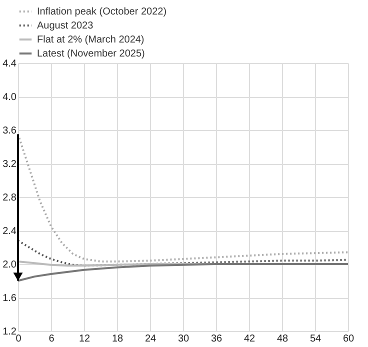 This screenshot has height=347, width=368. I want to click on legend-label: Latest (November 2025), so click(91, 54).